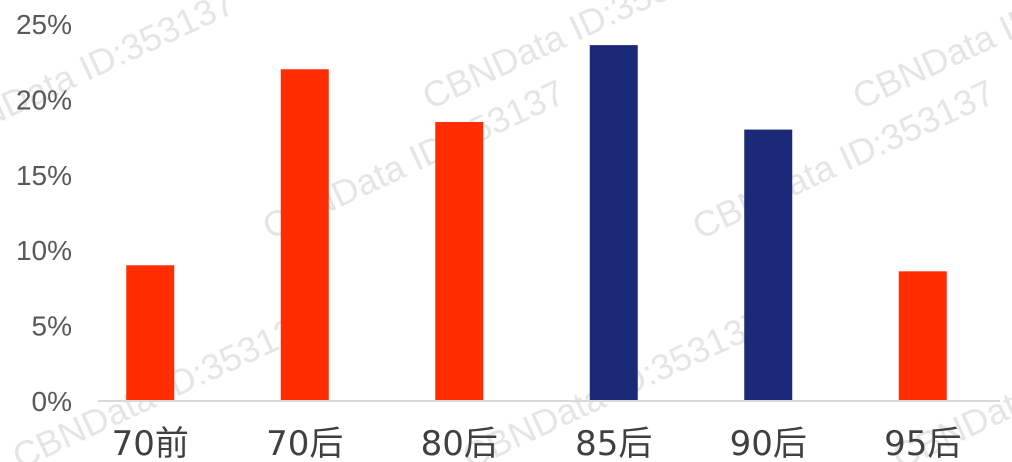 This screenshot has height=462, width=1012. What do you see at coordinates (922, 443) in the screenshot?
I see `x-category-label: 95后` at bounding box center [922, 443].